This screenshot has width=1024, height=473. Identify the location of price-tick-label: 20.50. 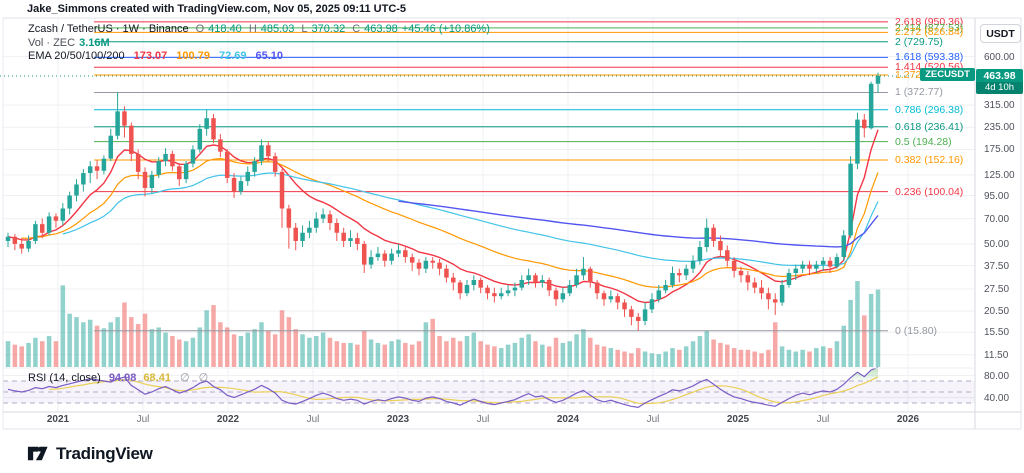
(997, 312).